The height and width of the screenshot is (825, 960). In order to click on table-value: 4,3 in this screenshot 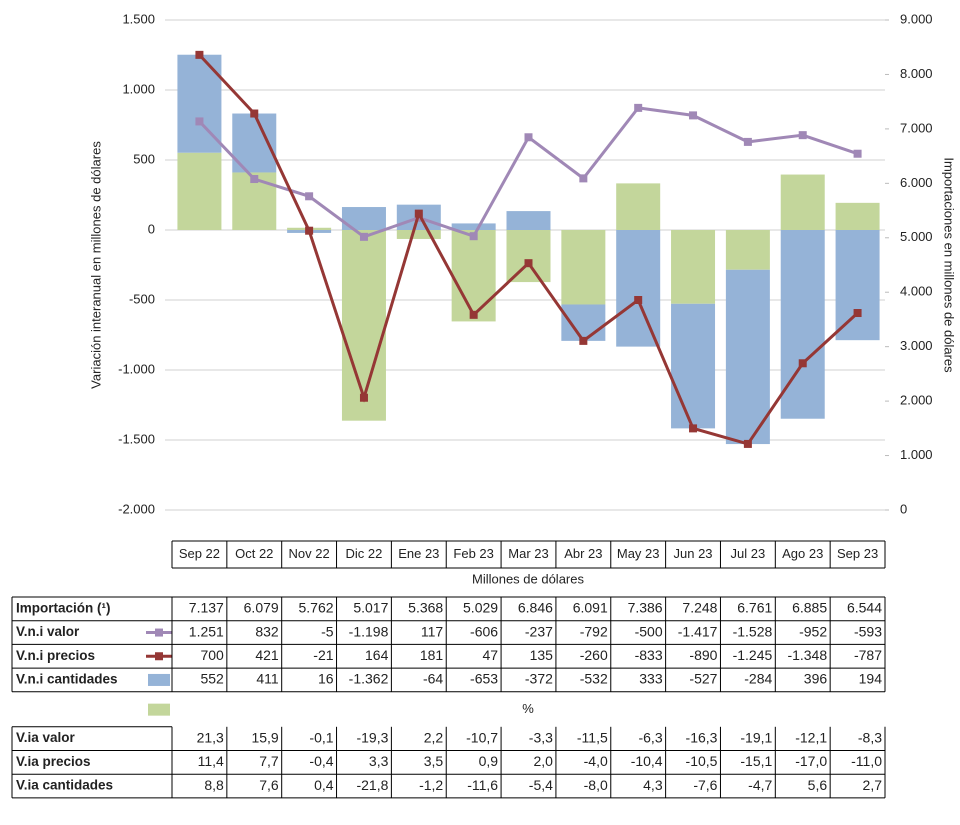, I will do `click(653, 785)`.